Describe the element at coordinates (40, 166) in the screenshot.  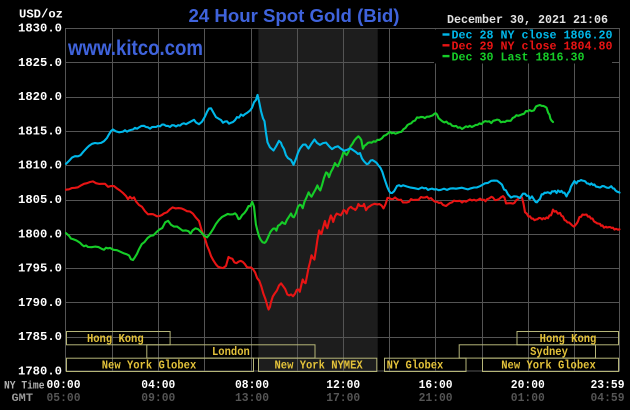
I see `svg-text: 1810.0` at that location.